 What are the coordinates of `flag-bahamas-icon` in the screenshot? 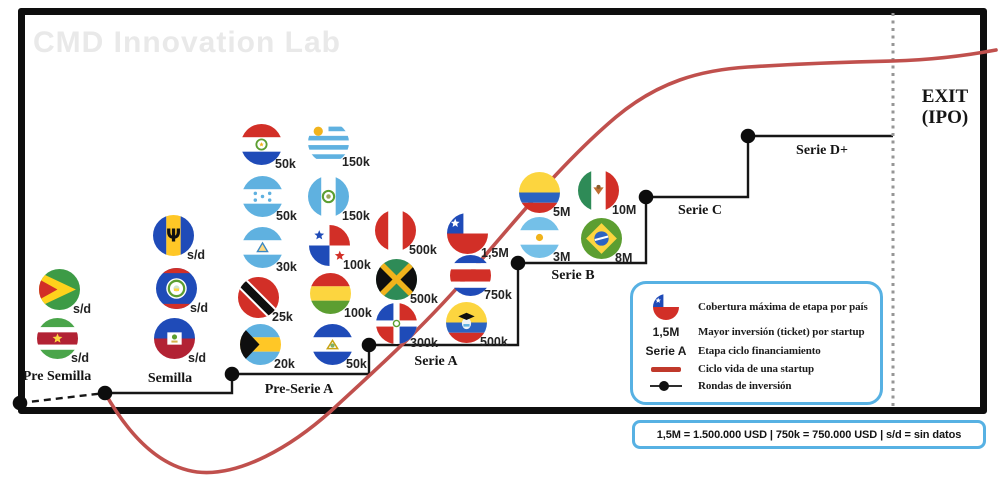 It's located at (260, 344).